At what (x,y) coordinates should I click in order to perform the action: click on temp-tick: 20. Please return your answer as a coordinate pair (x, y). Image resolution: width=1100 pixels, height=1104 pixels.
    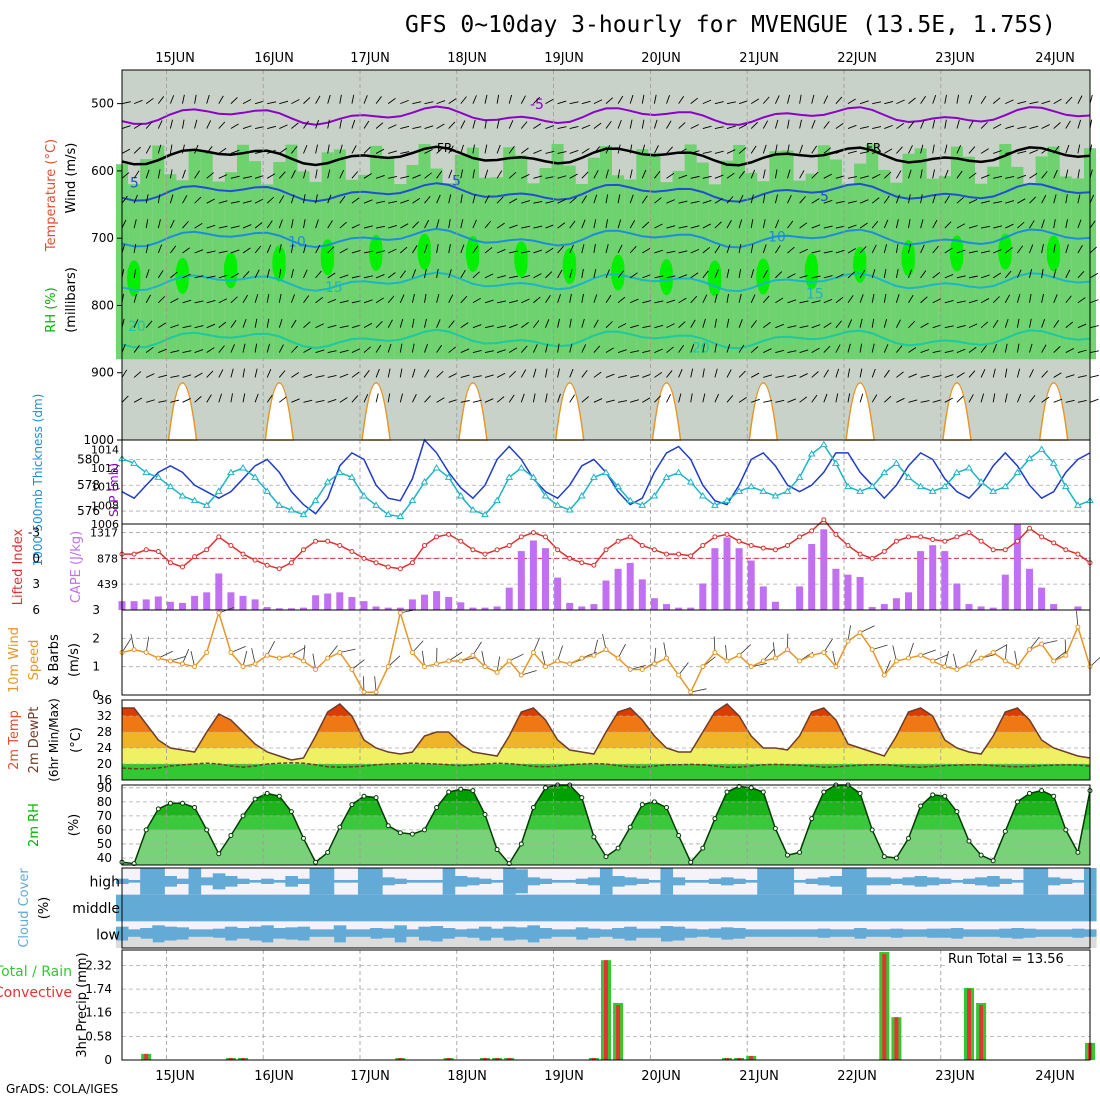
    Looking at the image, I should click on (104, 764).